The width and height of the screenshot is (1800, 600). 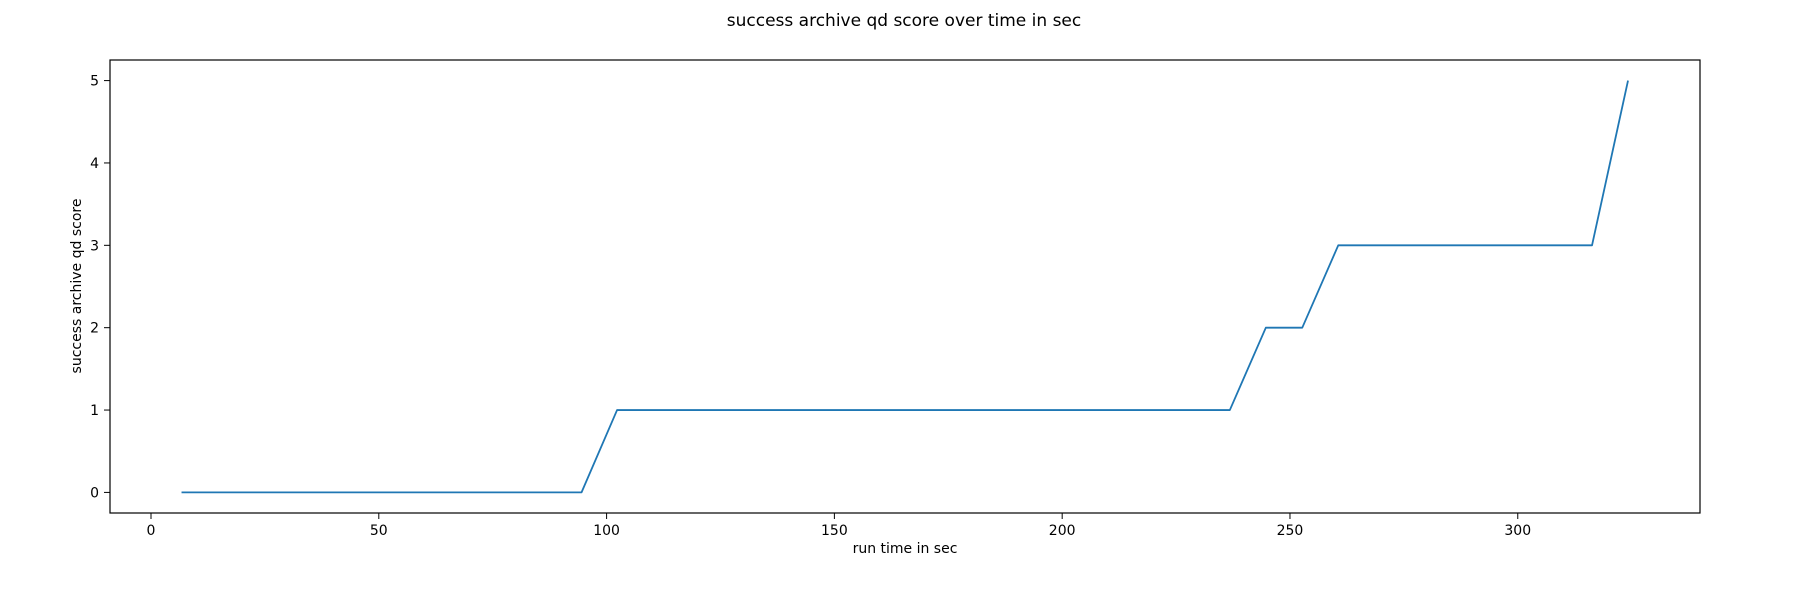 What do you see at coordinates (94, 164) in the screenshot?
I see `y-tick-label: 4` at bounding box center [94, 164].